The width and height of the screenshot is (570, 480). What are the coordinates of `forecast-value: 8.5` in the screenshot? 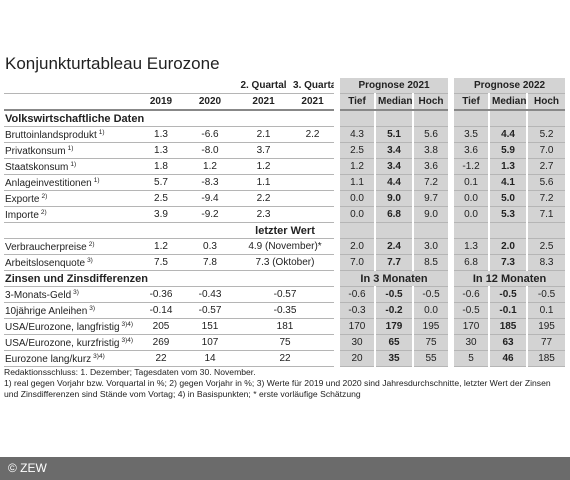 It's located at (432, 262).